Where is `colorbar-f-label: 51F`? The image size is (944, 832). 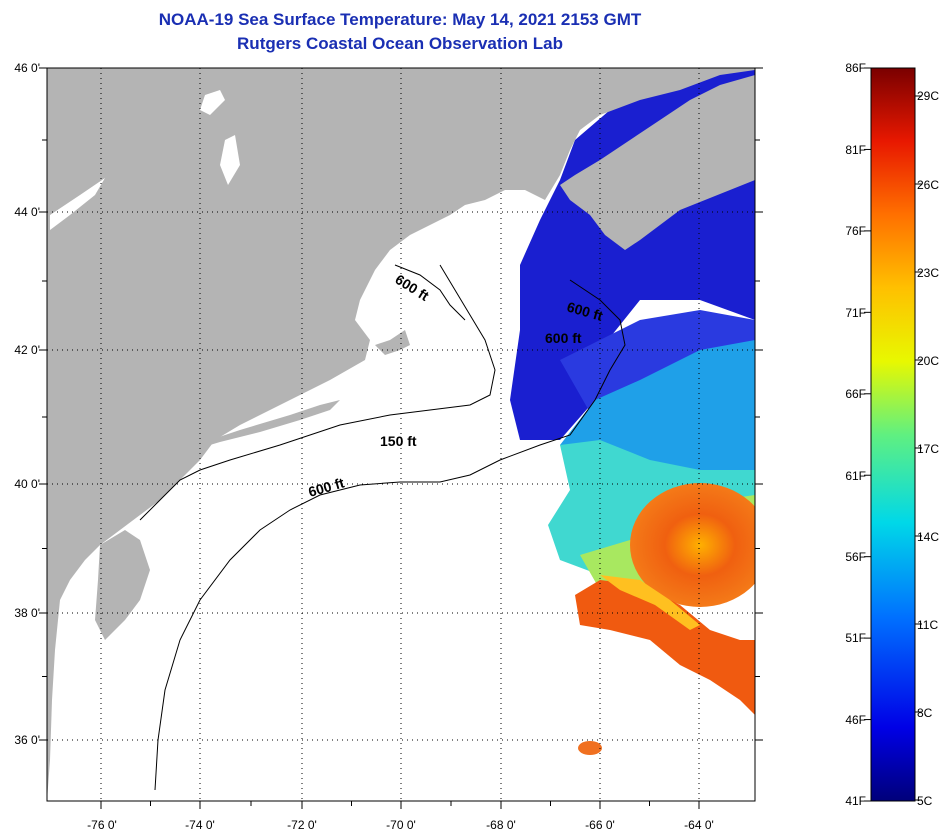 colorbar-f-label: 51F is located at coordinates (855, 638).